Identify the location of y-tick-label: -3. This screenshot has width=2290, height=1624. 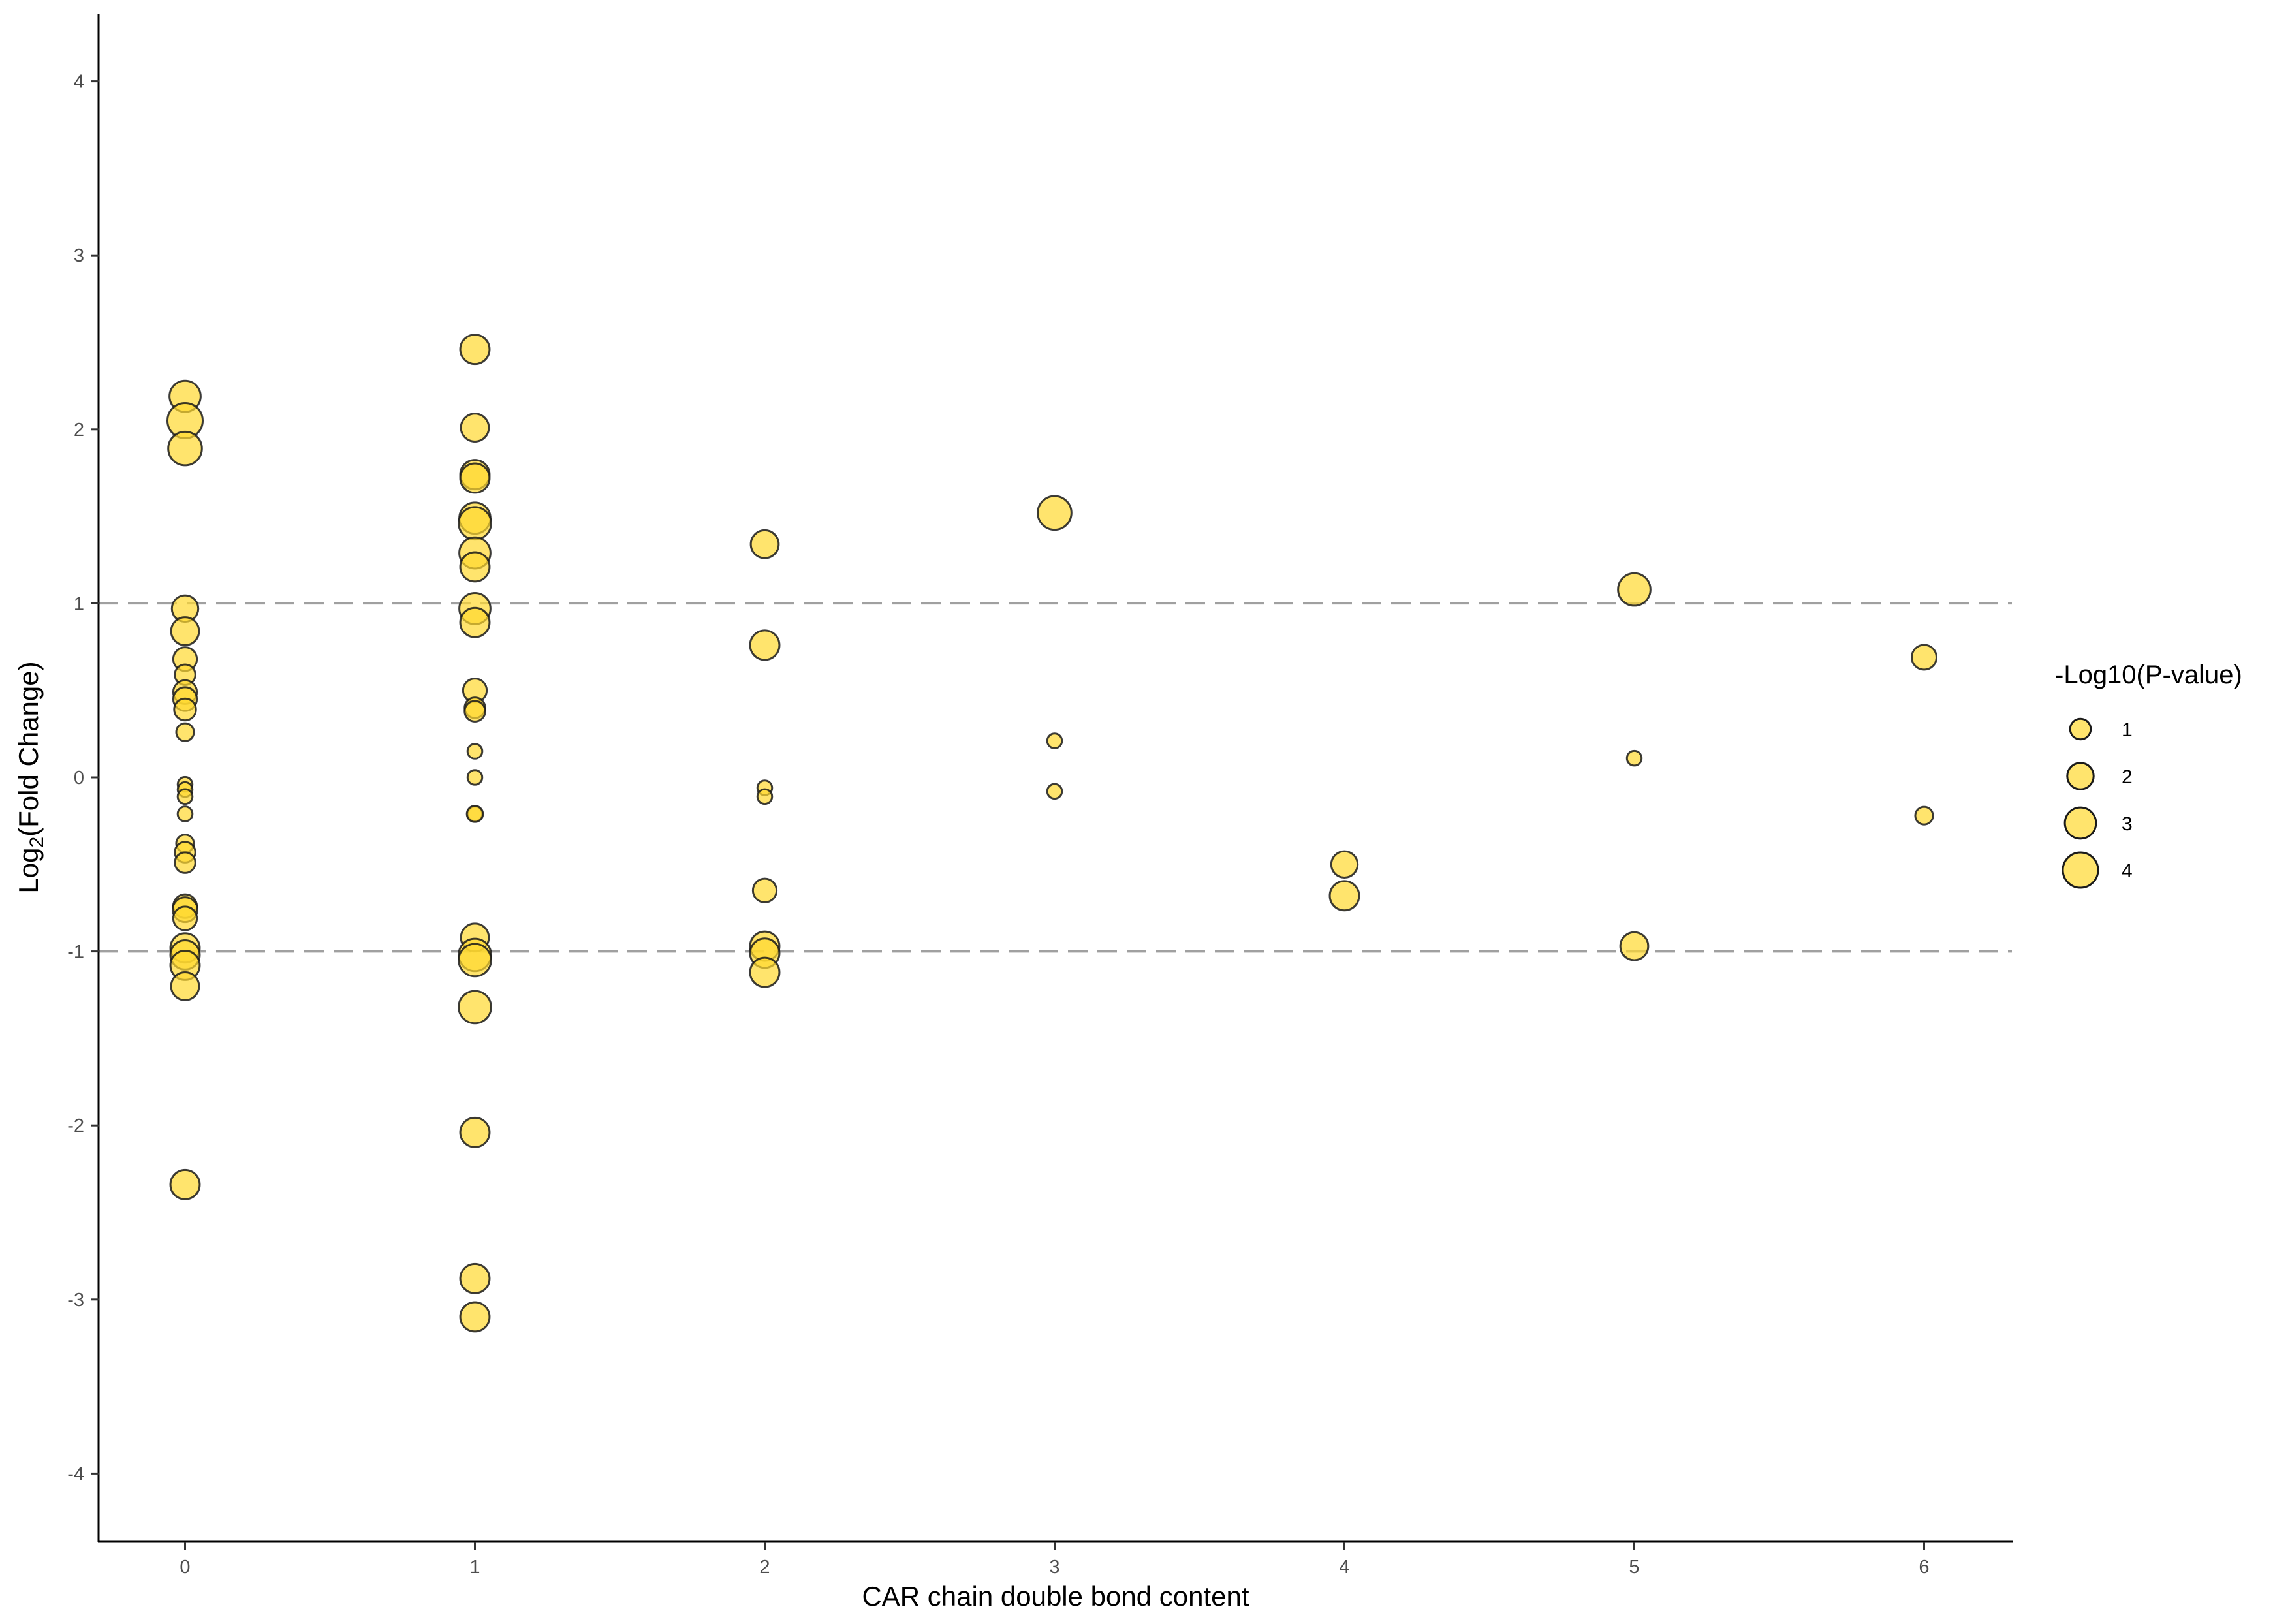
(75, 1300).